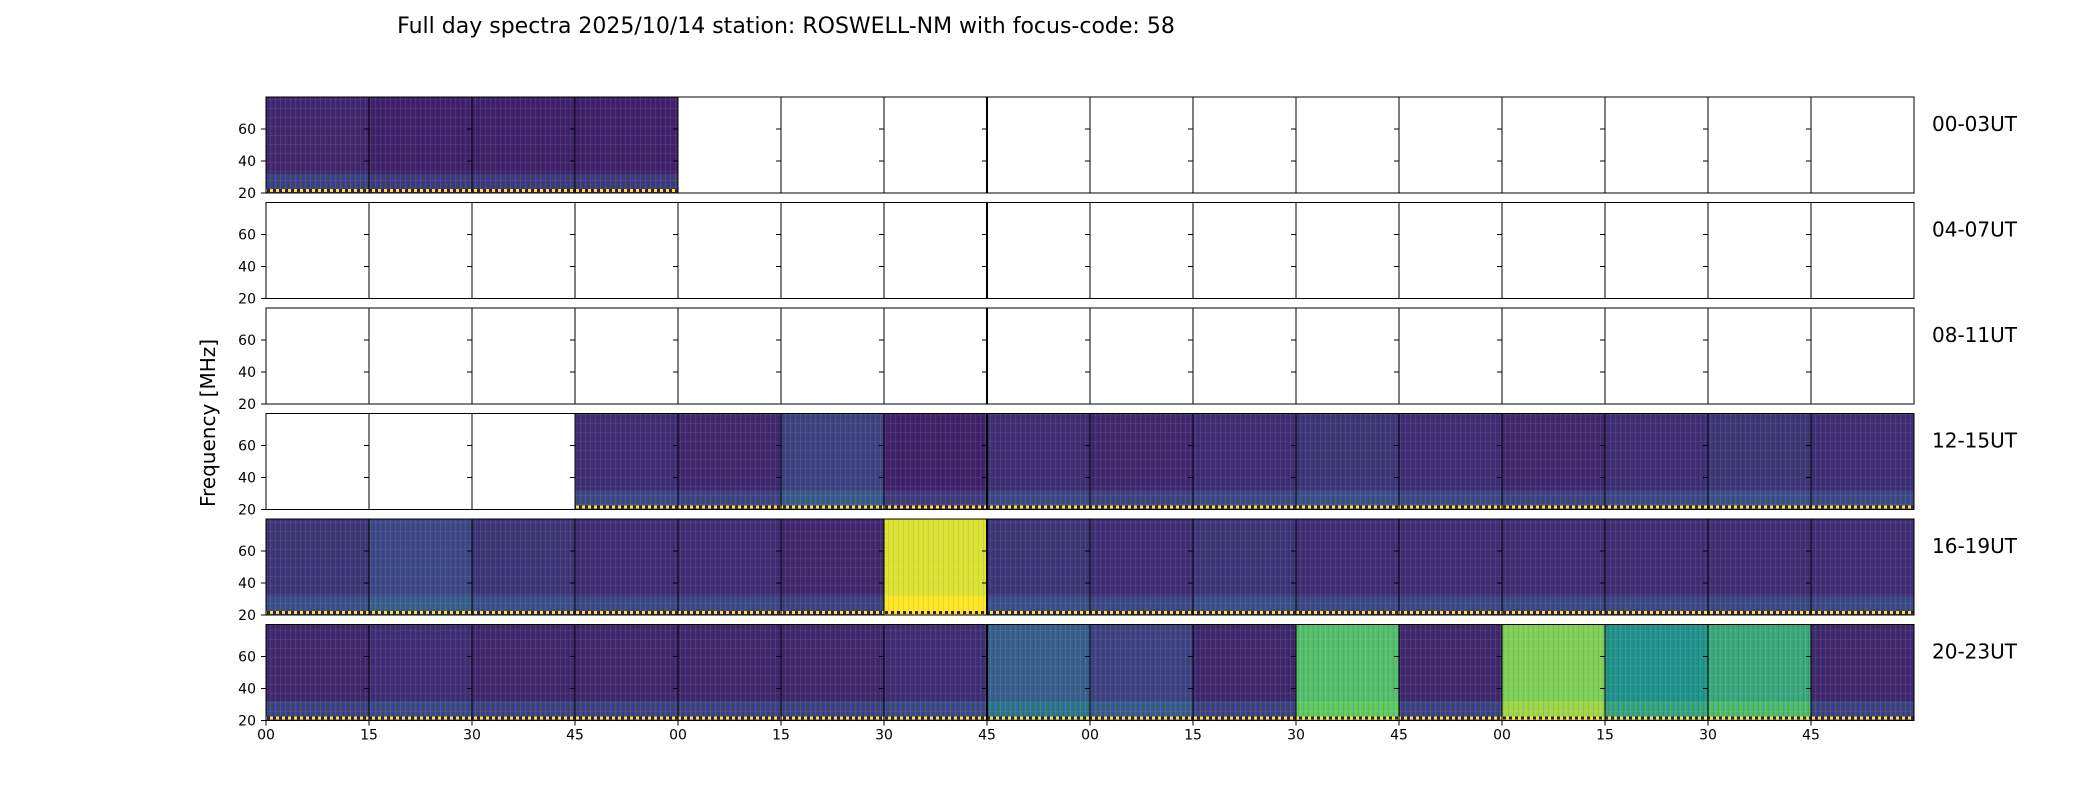 Image resolution: width=2100 pixels, height=800 pixels. Describe the element at coordinates (1128, 571) in the screenshot. I see `spectra-row-16-19UT: 60 40 20 16-19UT` at that location.